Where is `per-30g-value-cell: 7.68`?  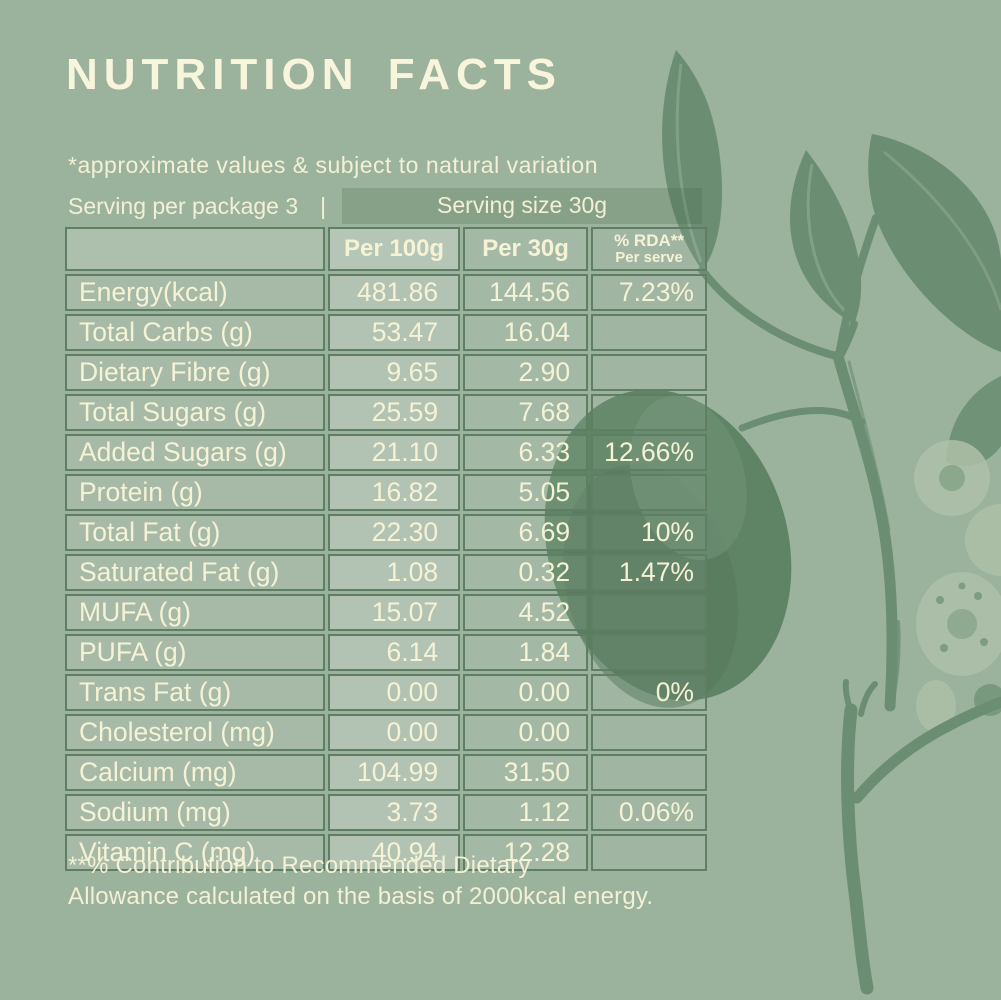 per-30g-value-cell: 7.68 is located at coordinates (526, 412).